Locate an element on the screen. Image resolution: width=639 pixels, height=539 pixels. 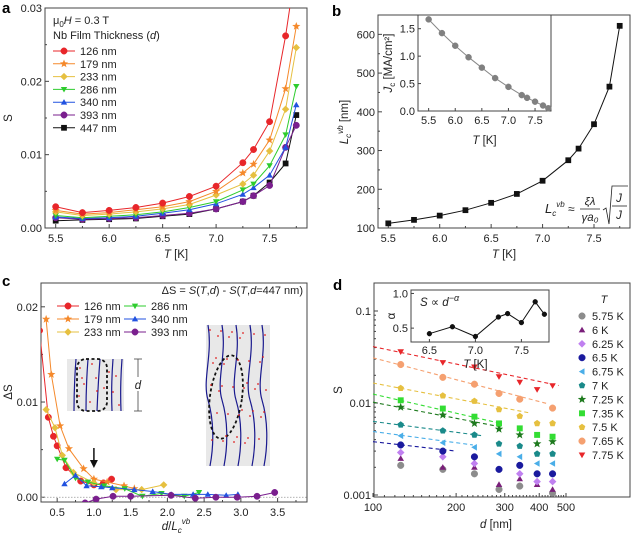
legend-item: 6 K is located at coordinates (593, 331).